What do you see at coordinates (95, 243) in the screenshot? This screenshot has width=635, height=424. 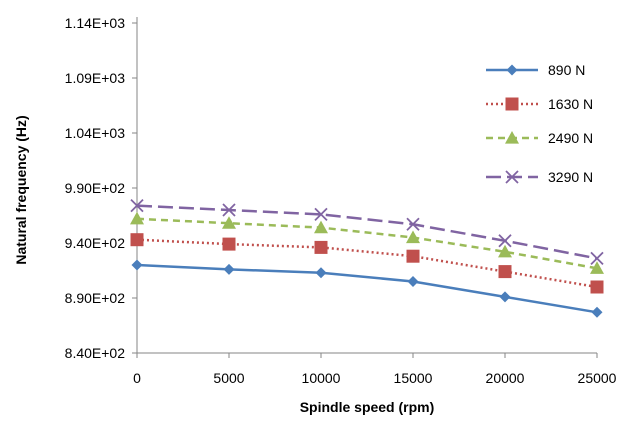 I see `y-tick-label: 9.40E+02` at bounding box center [95, 243].